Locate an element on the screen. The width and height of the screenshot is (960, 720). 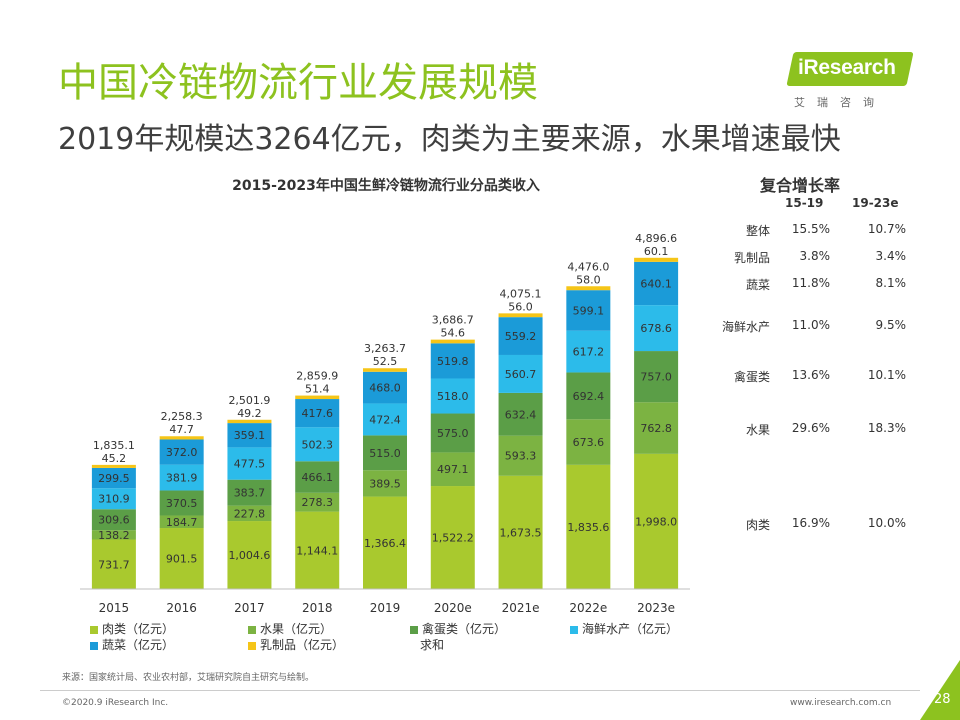
bar-value-label: 599.1 is located at coordinates (589, 310).